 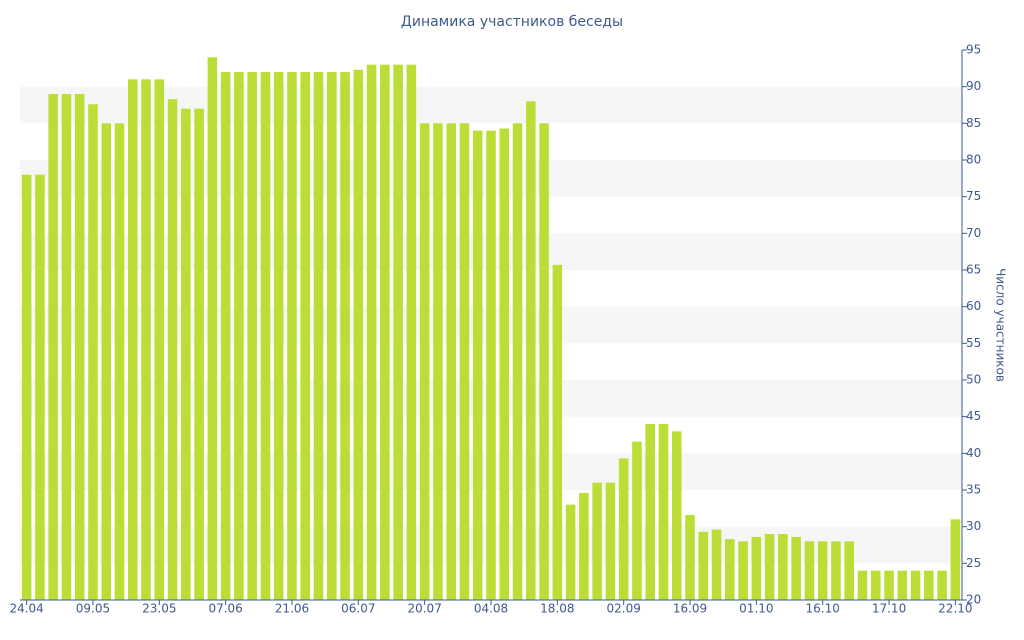 What do you see at coordinates (491, 609) in the screenshot?
I see `x-tick-label: 04.08` at bounding box center [491, 609].